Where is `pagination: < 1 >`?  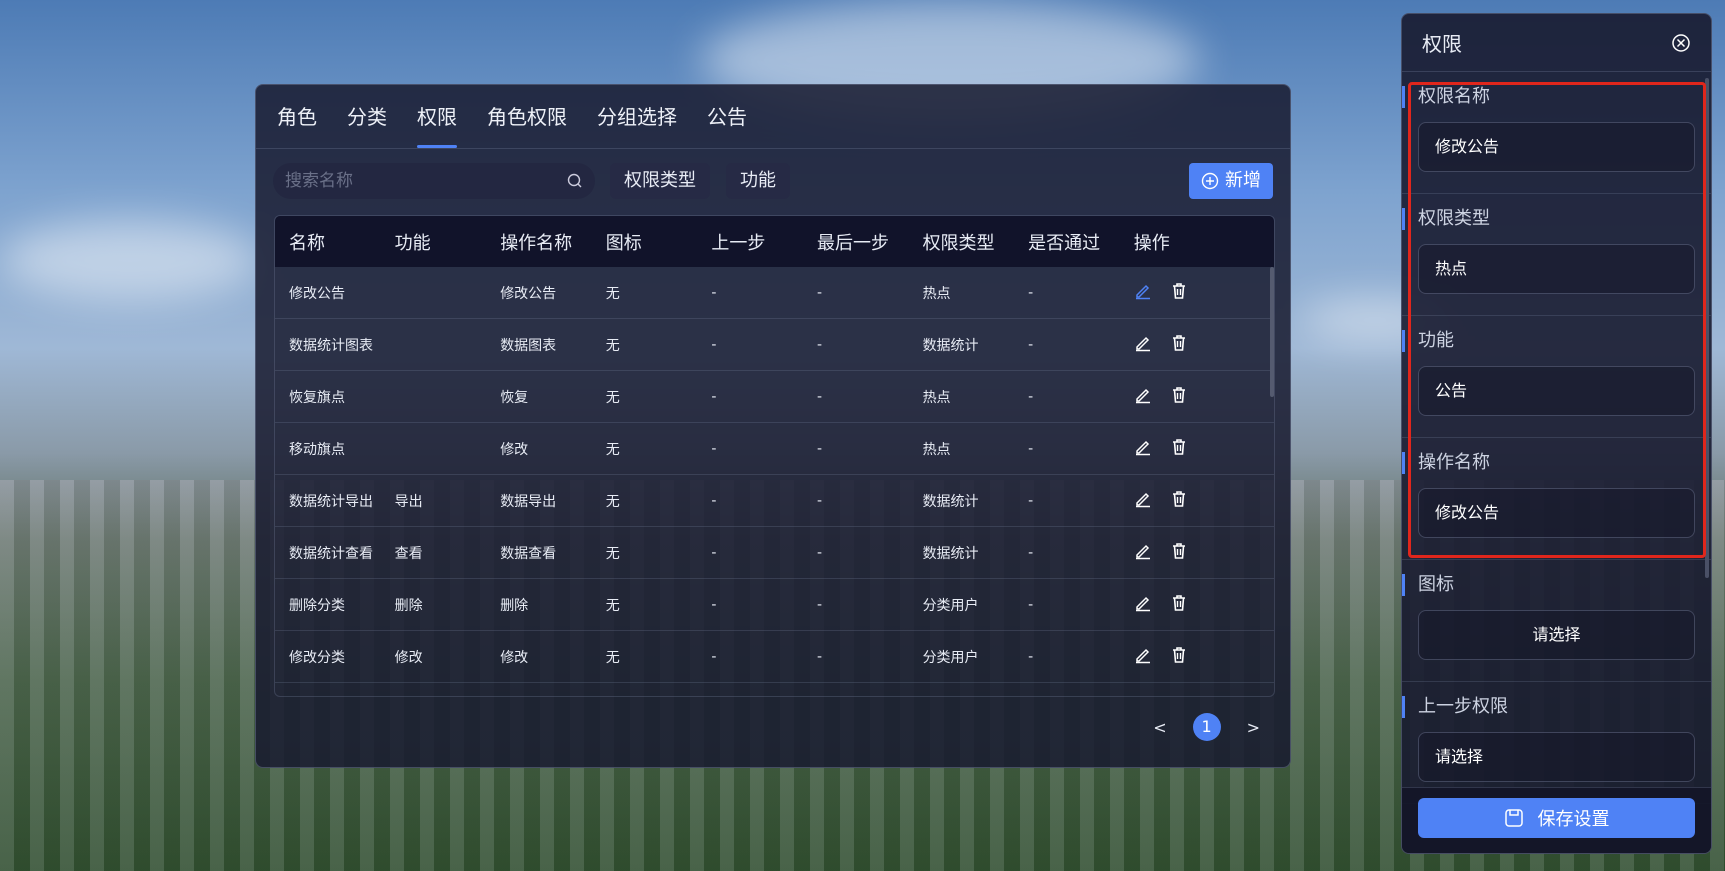
pagination: < 1 > is located at coordinates (1206, 727).